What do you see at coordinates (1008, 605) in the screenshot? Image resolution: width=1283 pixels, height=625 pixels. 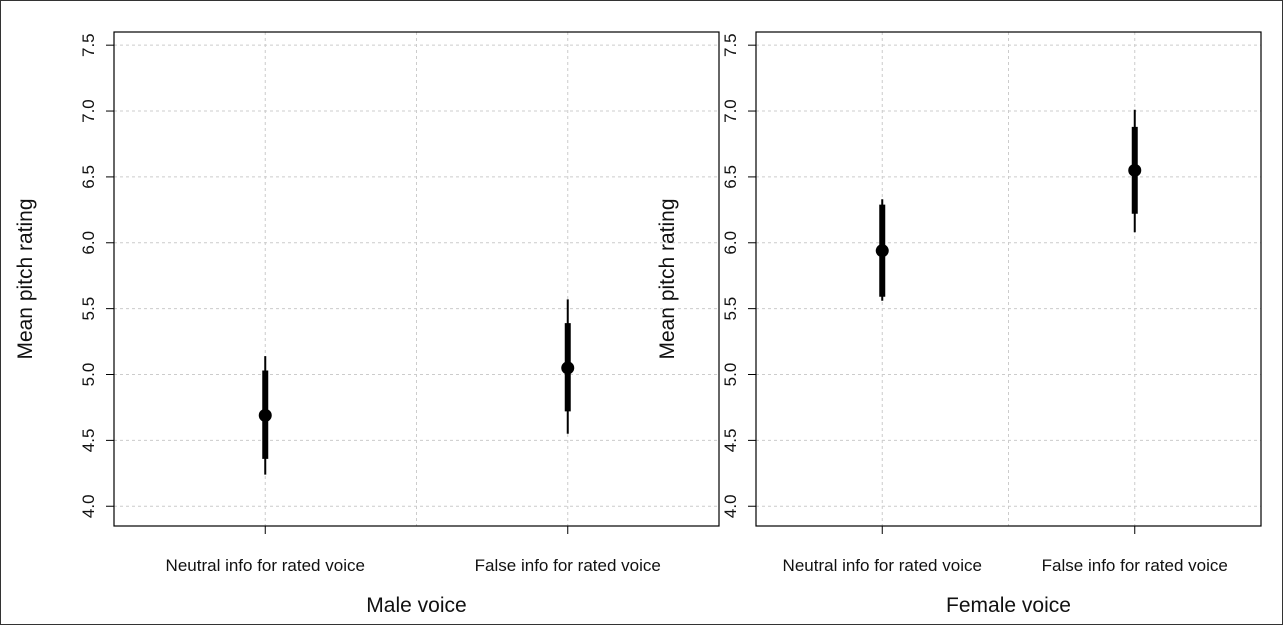 I see `x-axis-title: Female voice` at bounding box center [1008, 605].